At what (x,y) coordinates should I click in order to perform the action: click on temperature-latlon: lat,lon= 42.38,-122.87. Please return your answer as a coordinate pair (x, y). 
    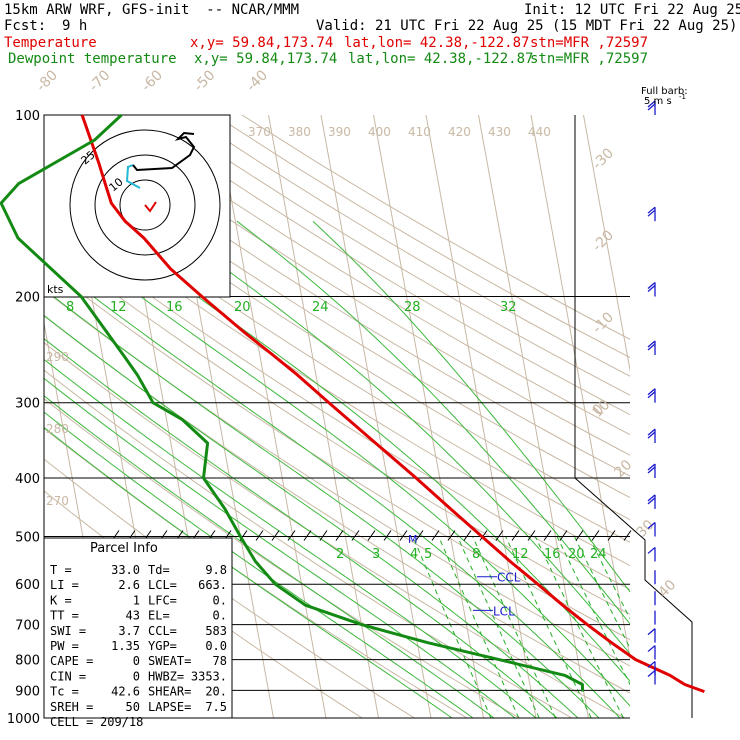
    Looking at the image, I should click on (437, 43).